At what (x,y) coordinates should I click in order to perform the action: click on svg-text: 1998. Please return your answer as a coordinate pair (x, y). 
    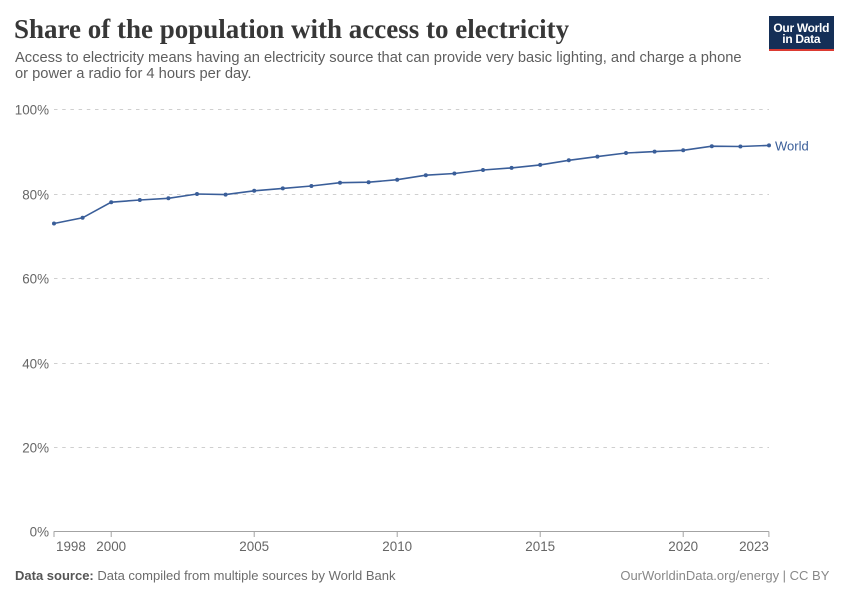
    Looking at the image, I should click on (71, 546).